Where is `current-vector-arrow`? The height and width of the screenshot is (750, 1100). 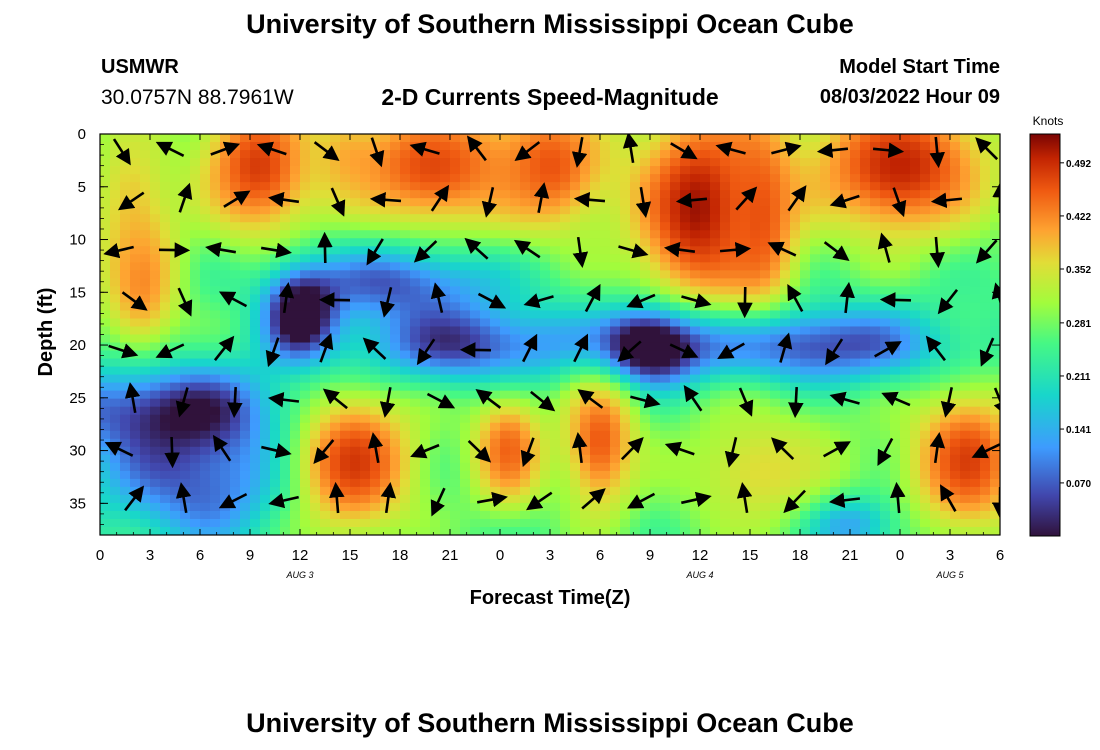 current-vector-arrow is located at coordinates (693, 398).